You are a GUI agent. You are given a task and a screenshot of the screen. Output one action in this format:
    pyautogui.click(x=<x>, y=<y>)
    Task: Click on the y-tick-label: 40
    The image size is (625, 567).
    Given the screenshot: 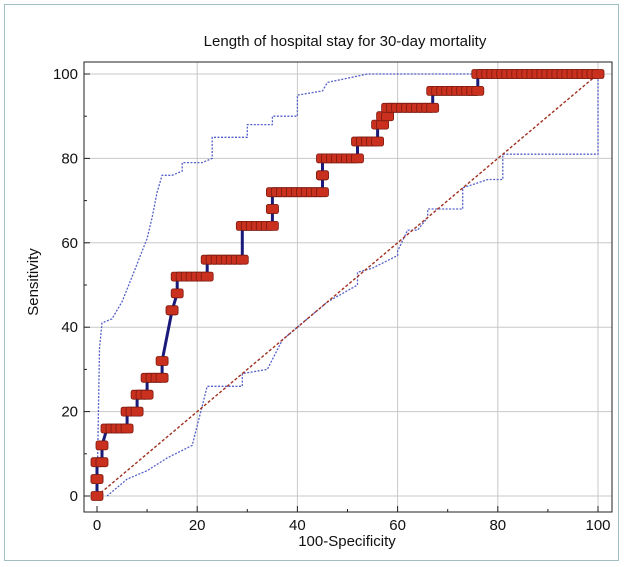 What is the action you would take?
    pyautogui.click(x=69, y=327)
    